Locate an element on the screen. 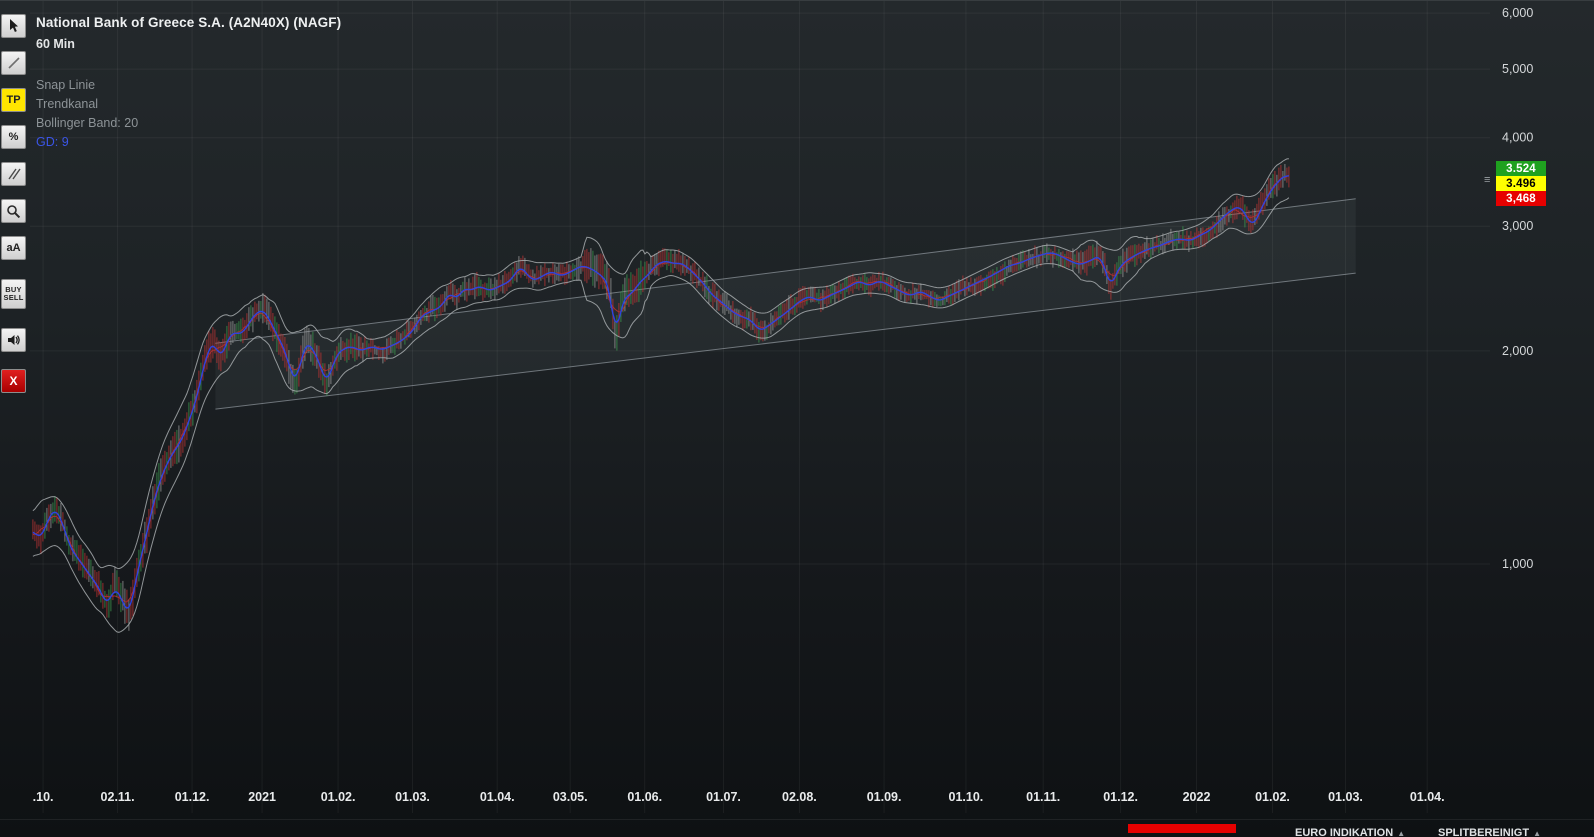 The height and width of the screenshot is (837, 1594). x-axis-tick-label: 01.06. is located at coordinates (644, 797).